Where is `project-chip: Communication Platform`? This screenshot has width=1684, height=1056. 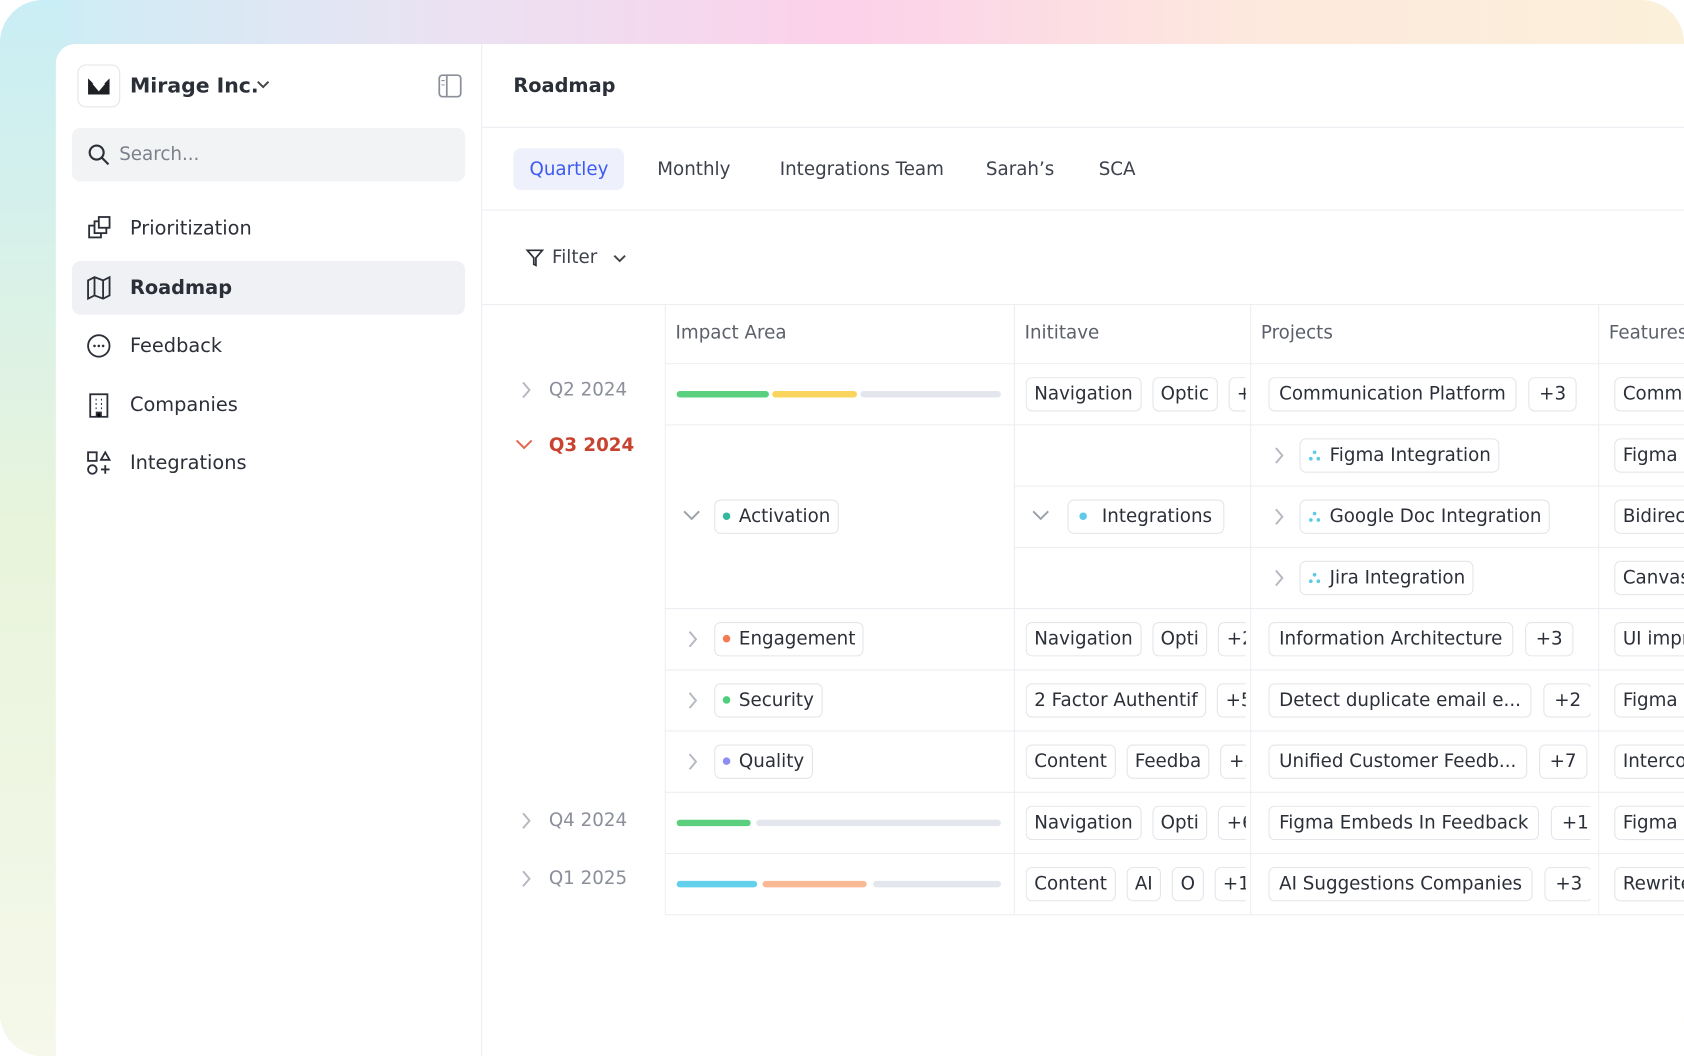 project-chip: Communication Platform is located at coordinates (1392, 393).